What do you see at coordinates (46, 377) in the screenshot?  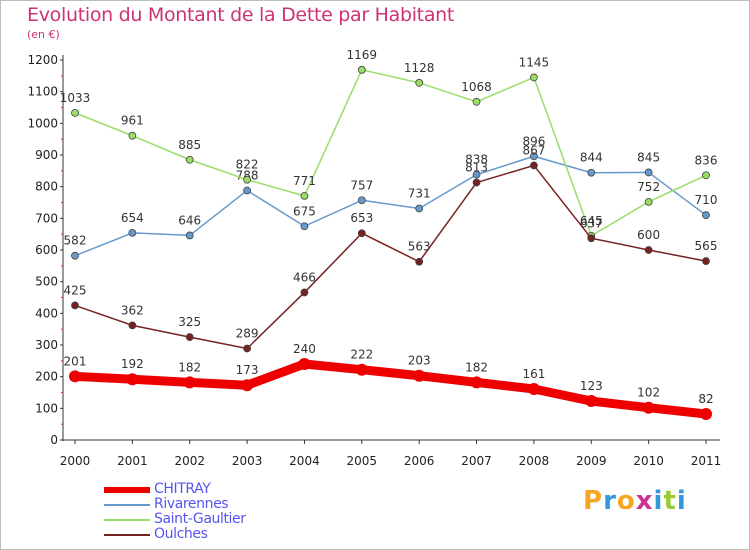 I see `y-tick-label: 200` at bounding box center [46, 377].